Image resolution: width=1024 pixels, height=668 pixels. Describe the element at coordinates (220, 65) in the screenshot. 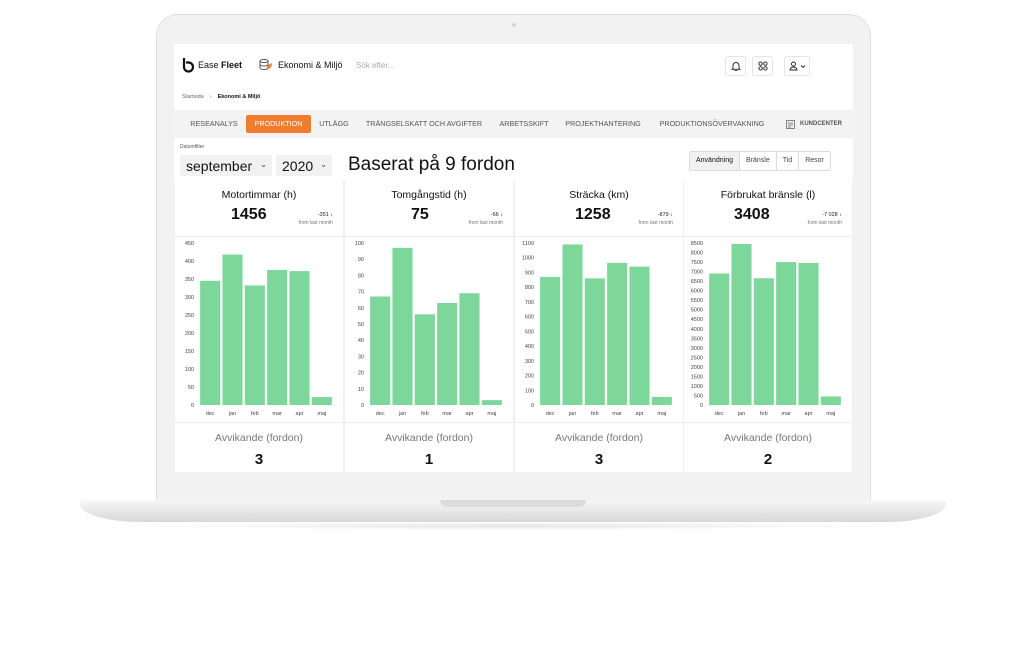

I see `logo-text: Ease Fleet` at that location.